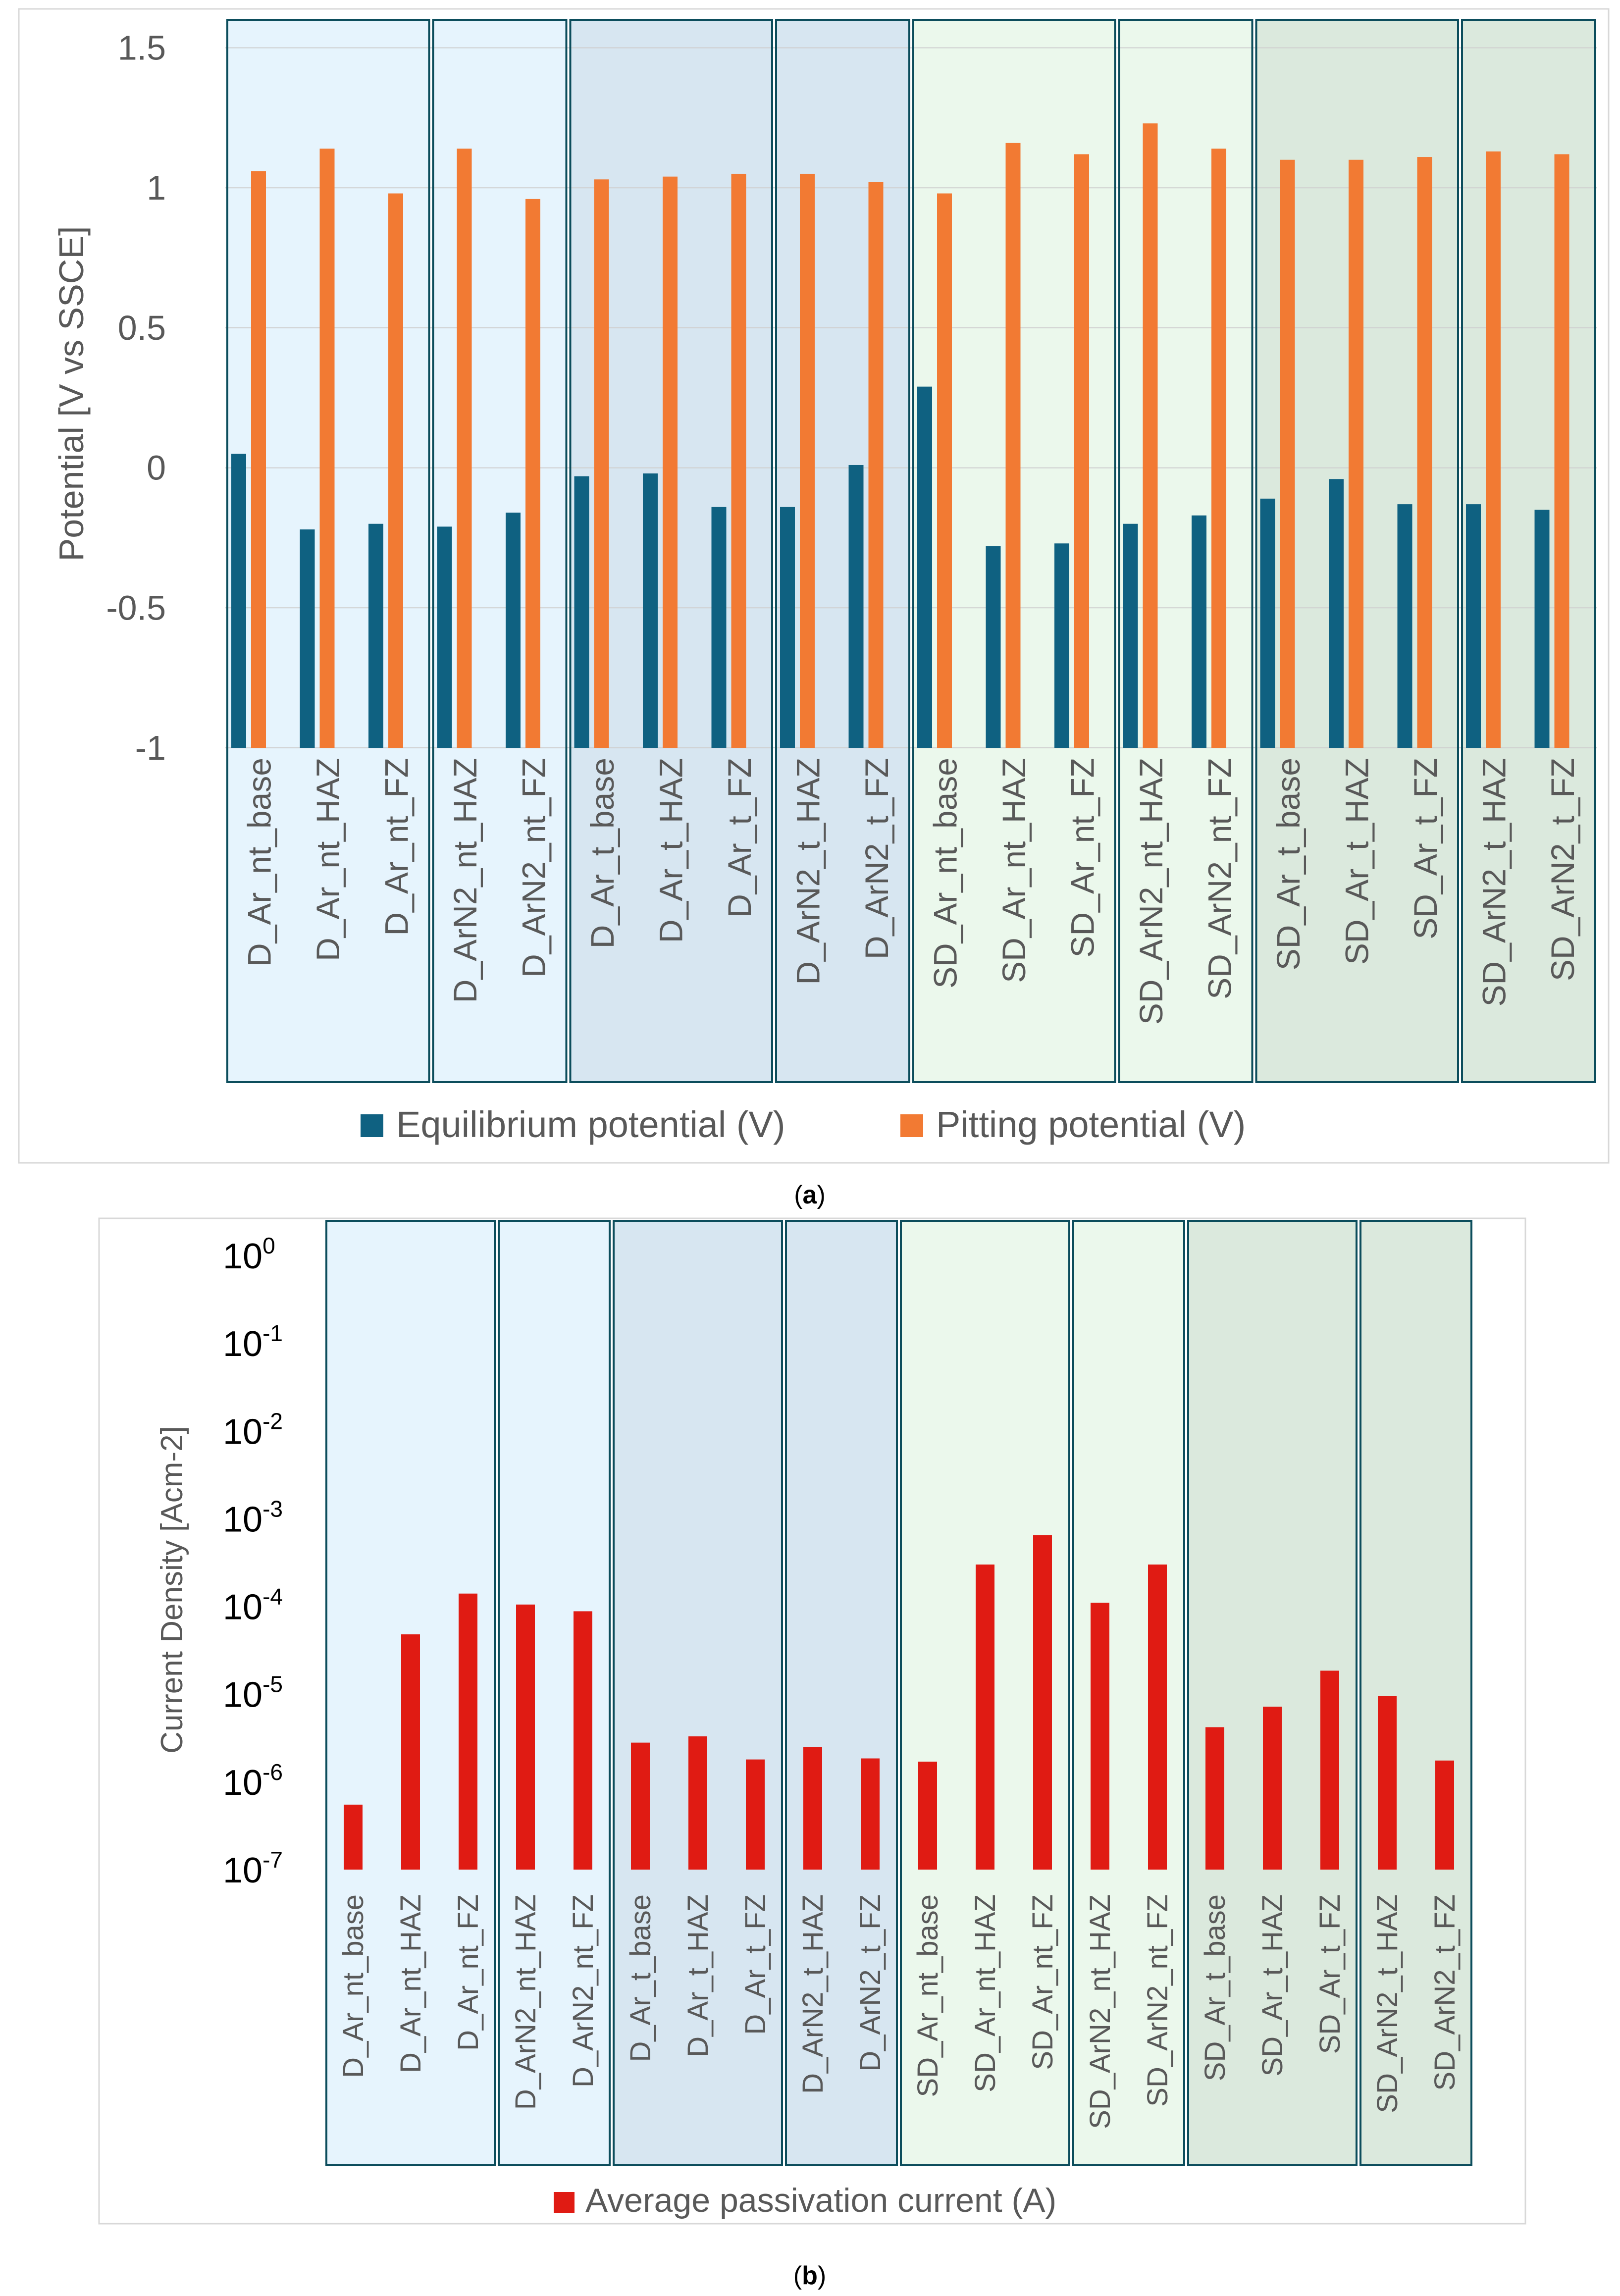 Image resolution: width=1620 pixels, height=2296 pixels. I want to click on y-tick-label: 10⁻³, so click(253, 1517).